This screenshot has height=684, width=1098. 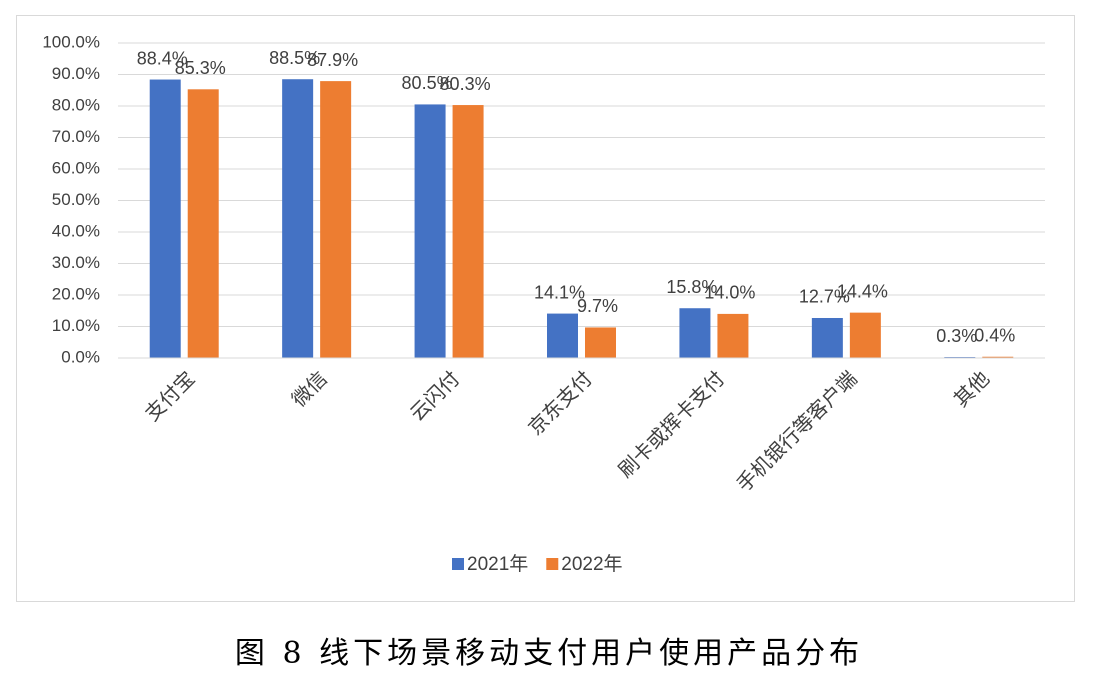 What do you see at coordinates (294, 58) in the screenshot?
I see `value-label: 88.5%` at bounding box center [294, 58].